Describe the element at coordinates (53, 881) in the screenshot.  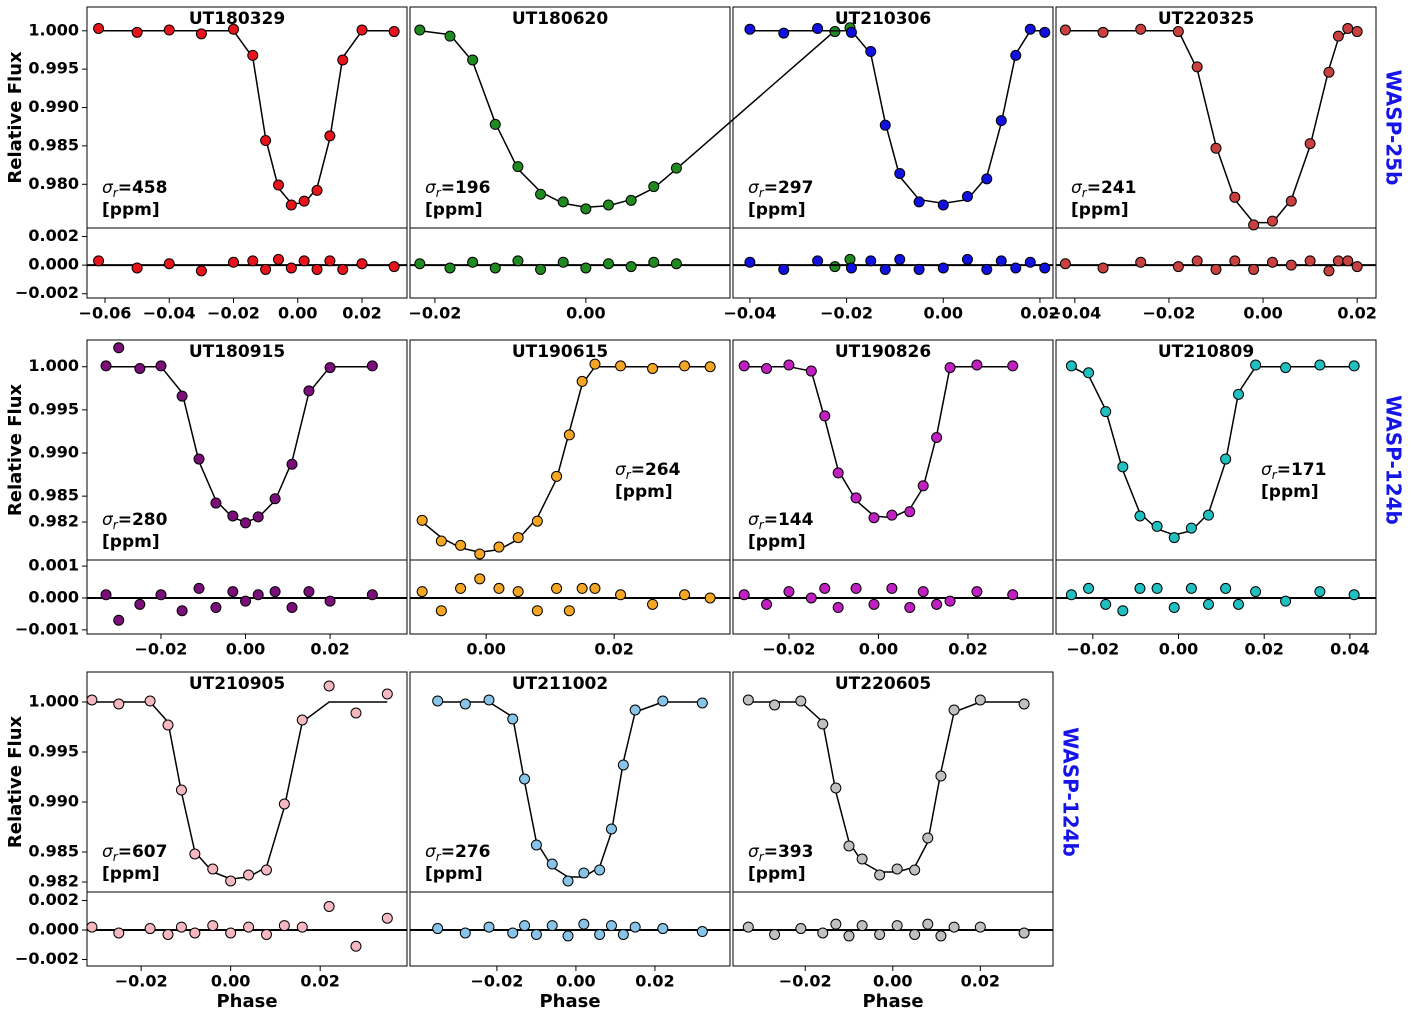
I see `y-tick-label: 0.982` at that location.